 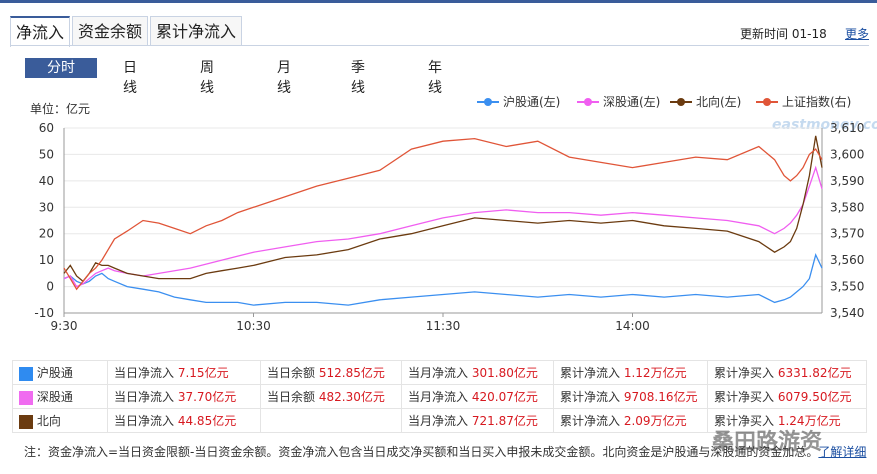 I want to click on day-inflow-value: 7.15亿元, so click(x=203, y=373).